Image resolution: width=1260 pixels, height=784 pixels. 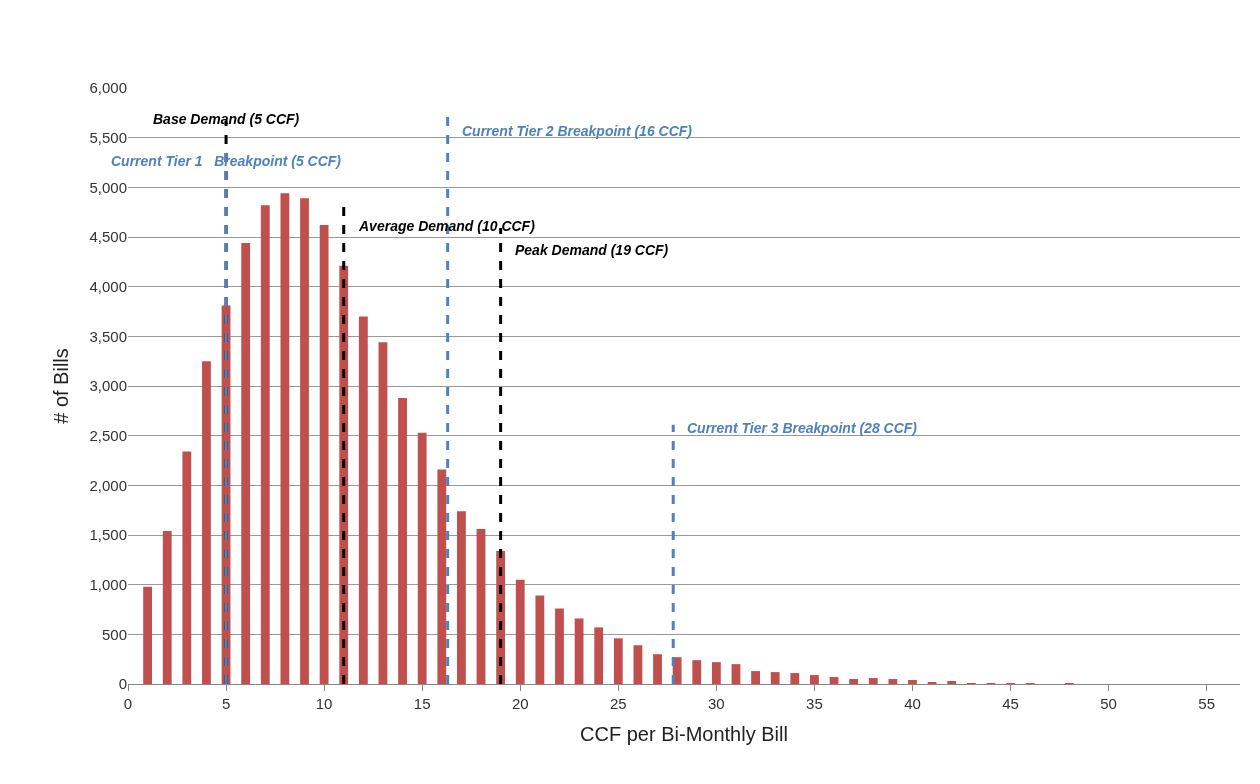 I want to click on x-tick-label: 5, so click(x=226, y=703).